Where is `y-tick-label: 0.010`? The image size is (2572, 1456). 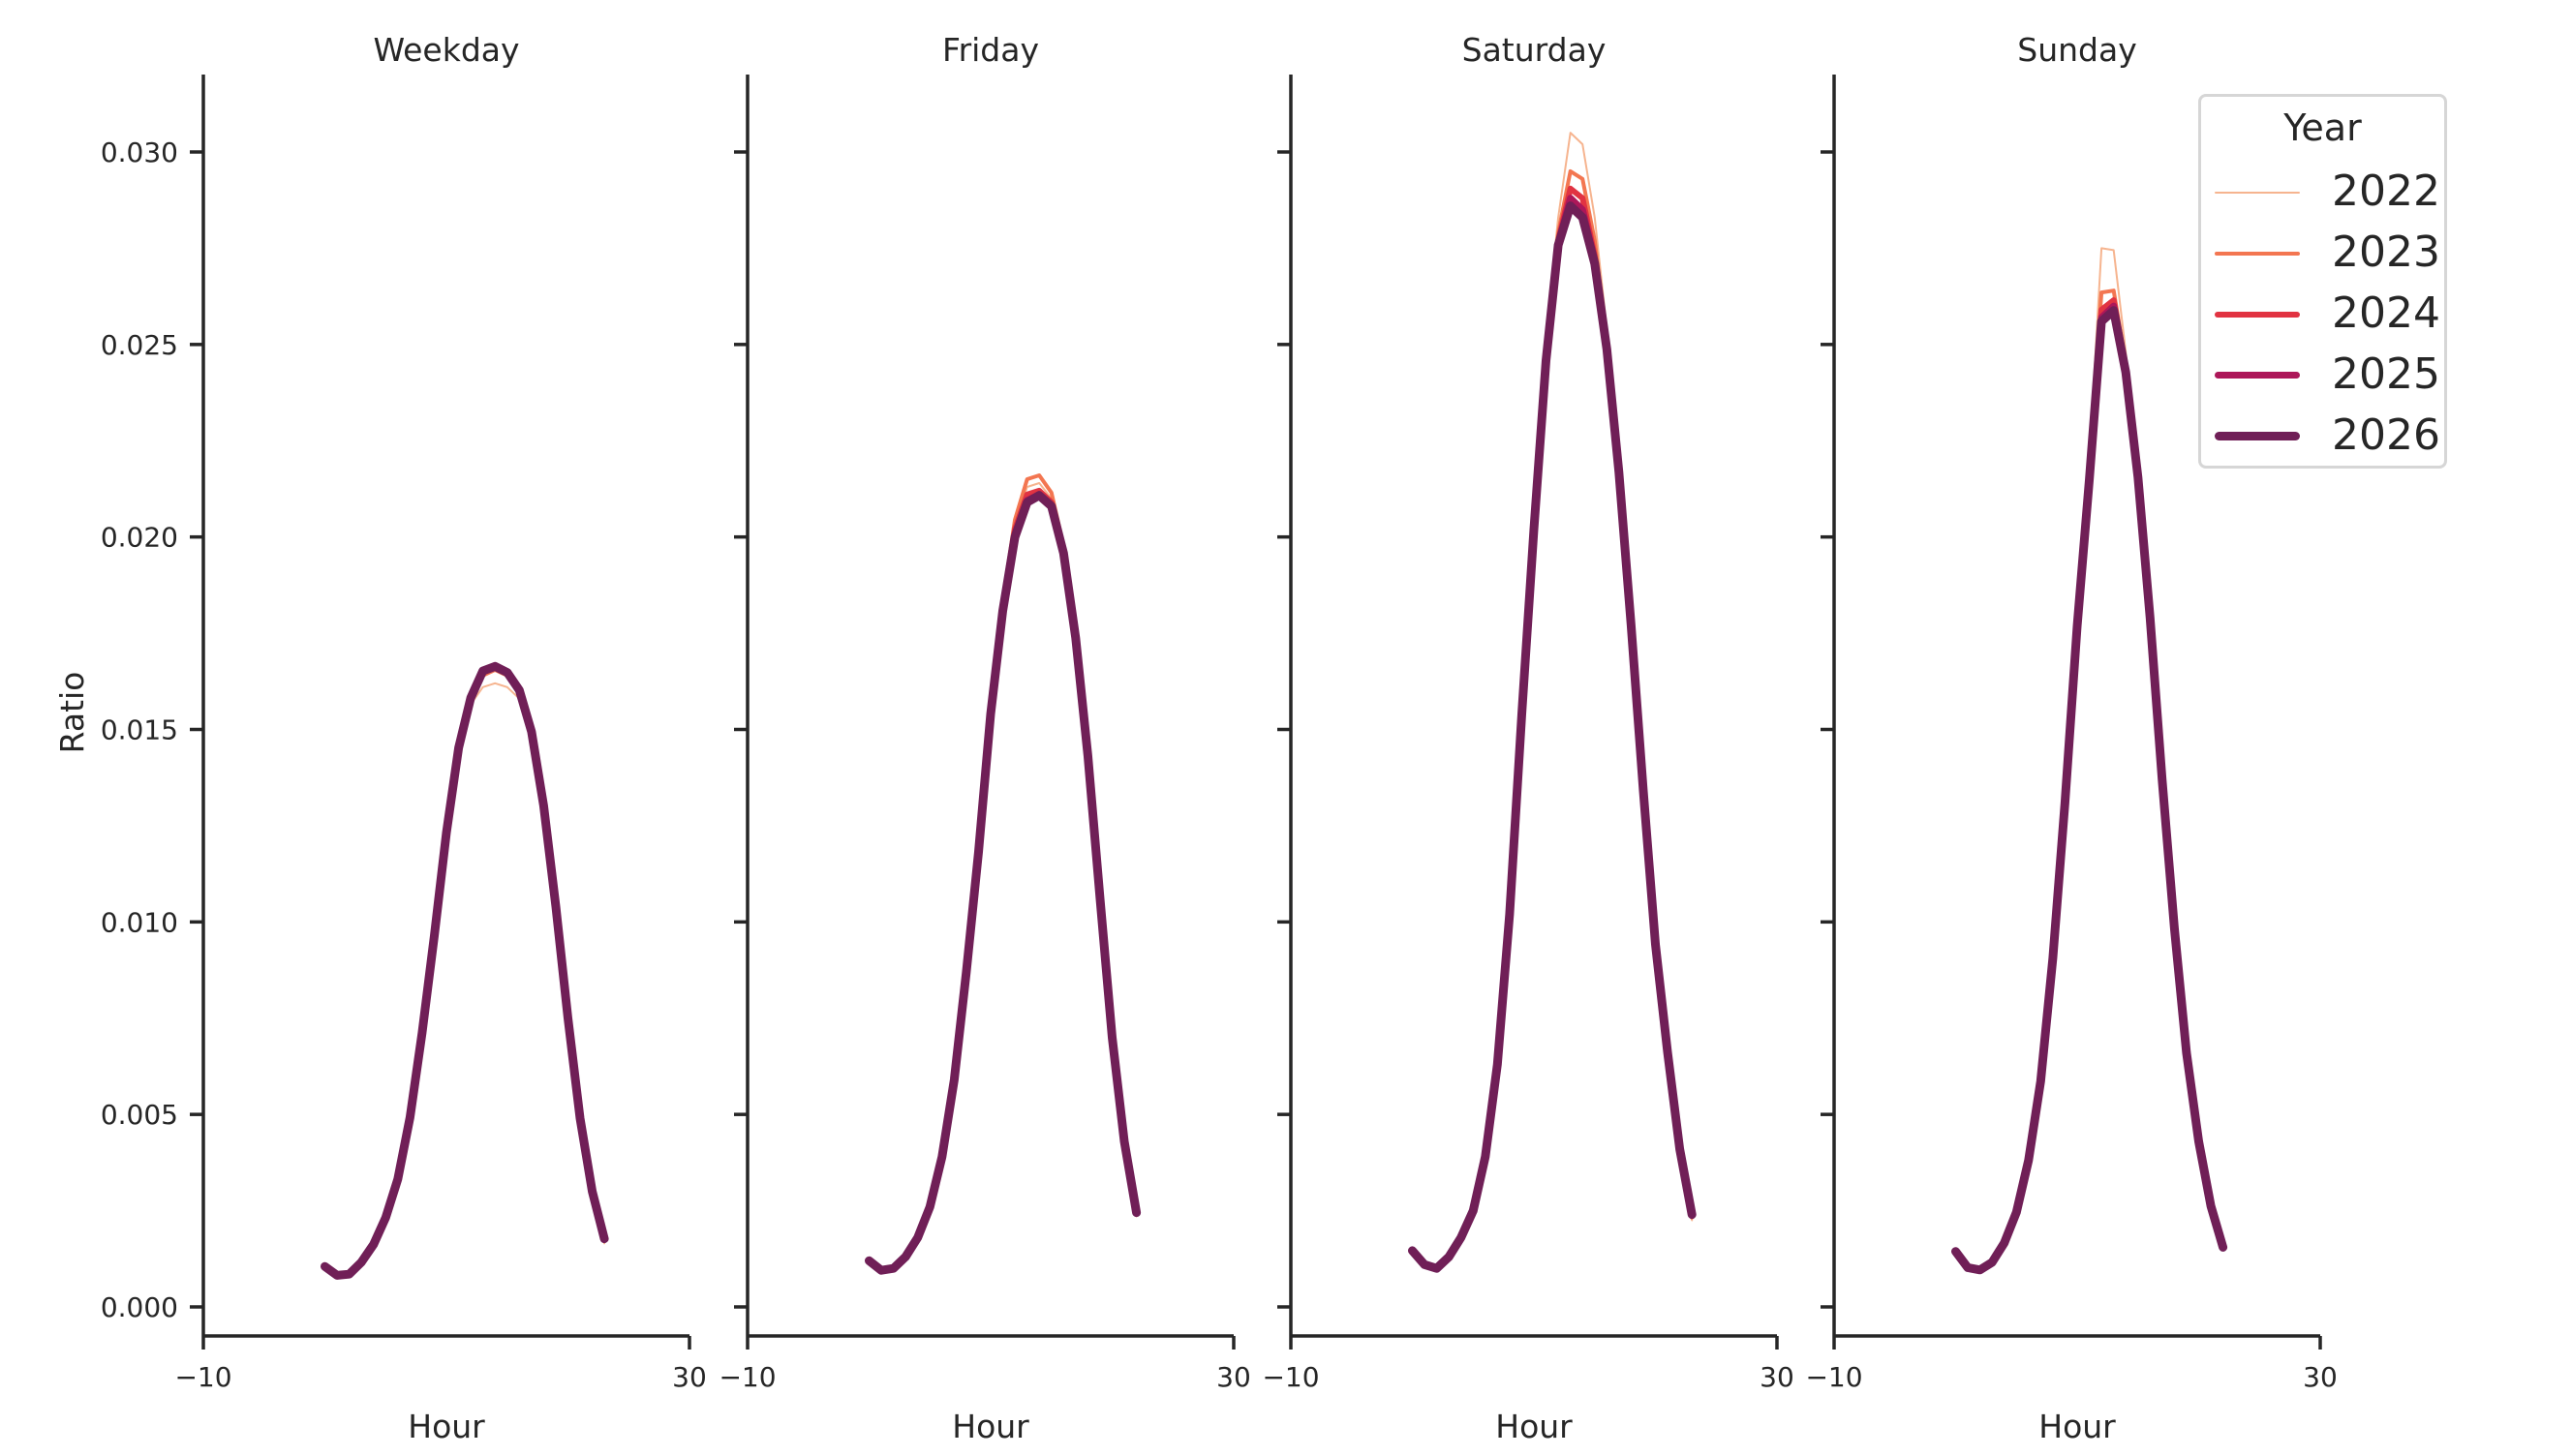 y-tick-label: 0.010 is located at coordinates (139, 922).